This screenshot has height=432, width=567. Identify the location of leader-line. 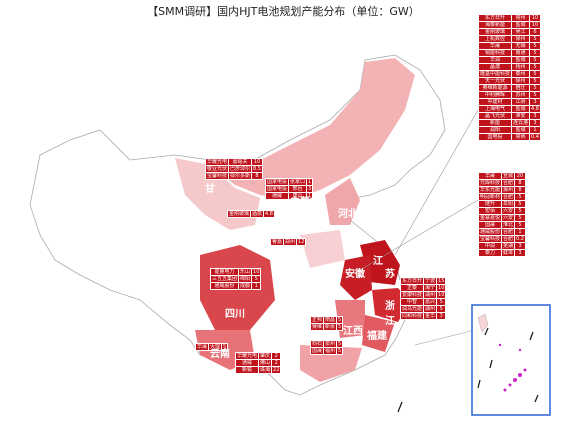
(419, 235).